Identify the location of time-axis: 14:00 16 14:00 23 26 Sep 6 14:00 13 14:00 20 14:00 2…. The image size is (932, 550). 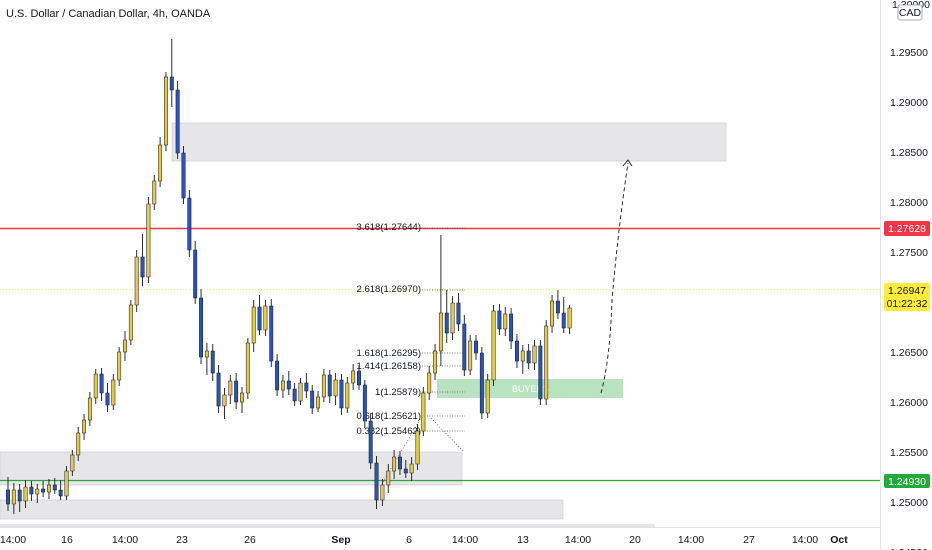
(424, 540).